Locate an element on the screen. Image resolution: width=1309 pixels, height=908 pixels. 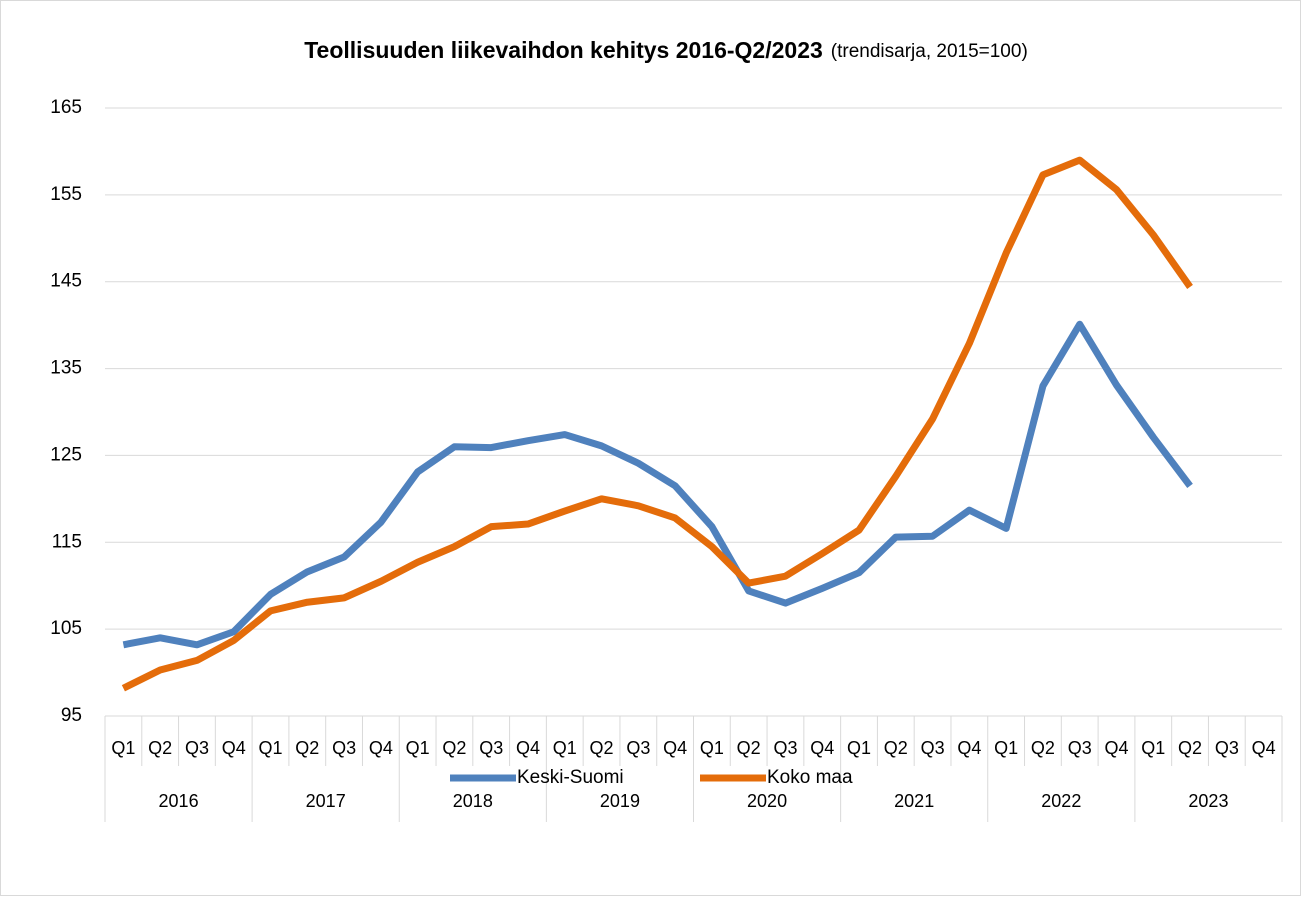
year-label: 2018 is located at coordinates (473, 801).